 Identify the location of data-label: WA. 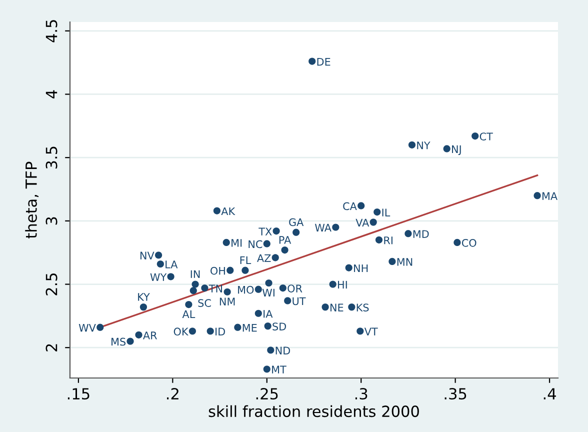
(323, 228).